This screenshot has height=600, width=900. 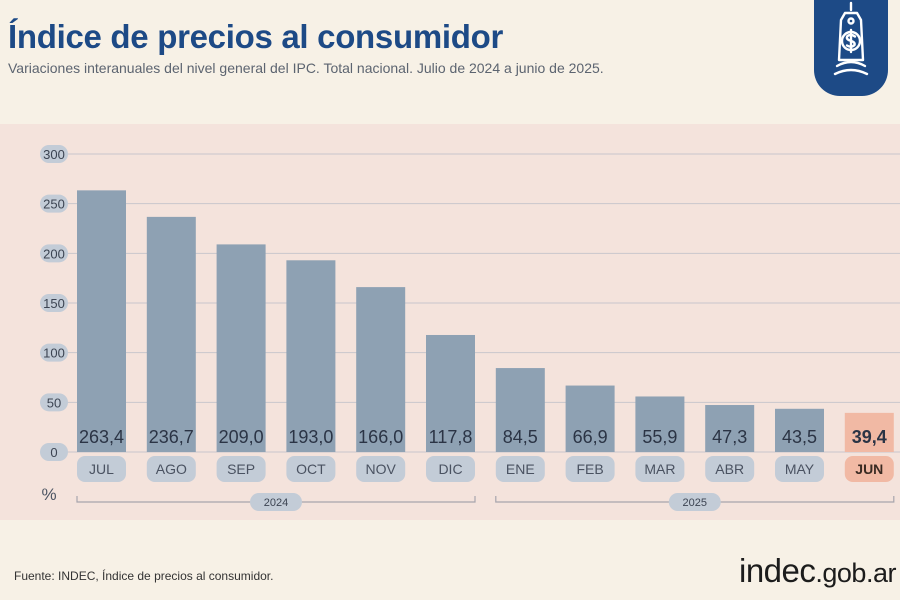 I want to click on month-label: DIC, so click(x=450, y=469).